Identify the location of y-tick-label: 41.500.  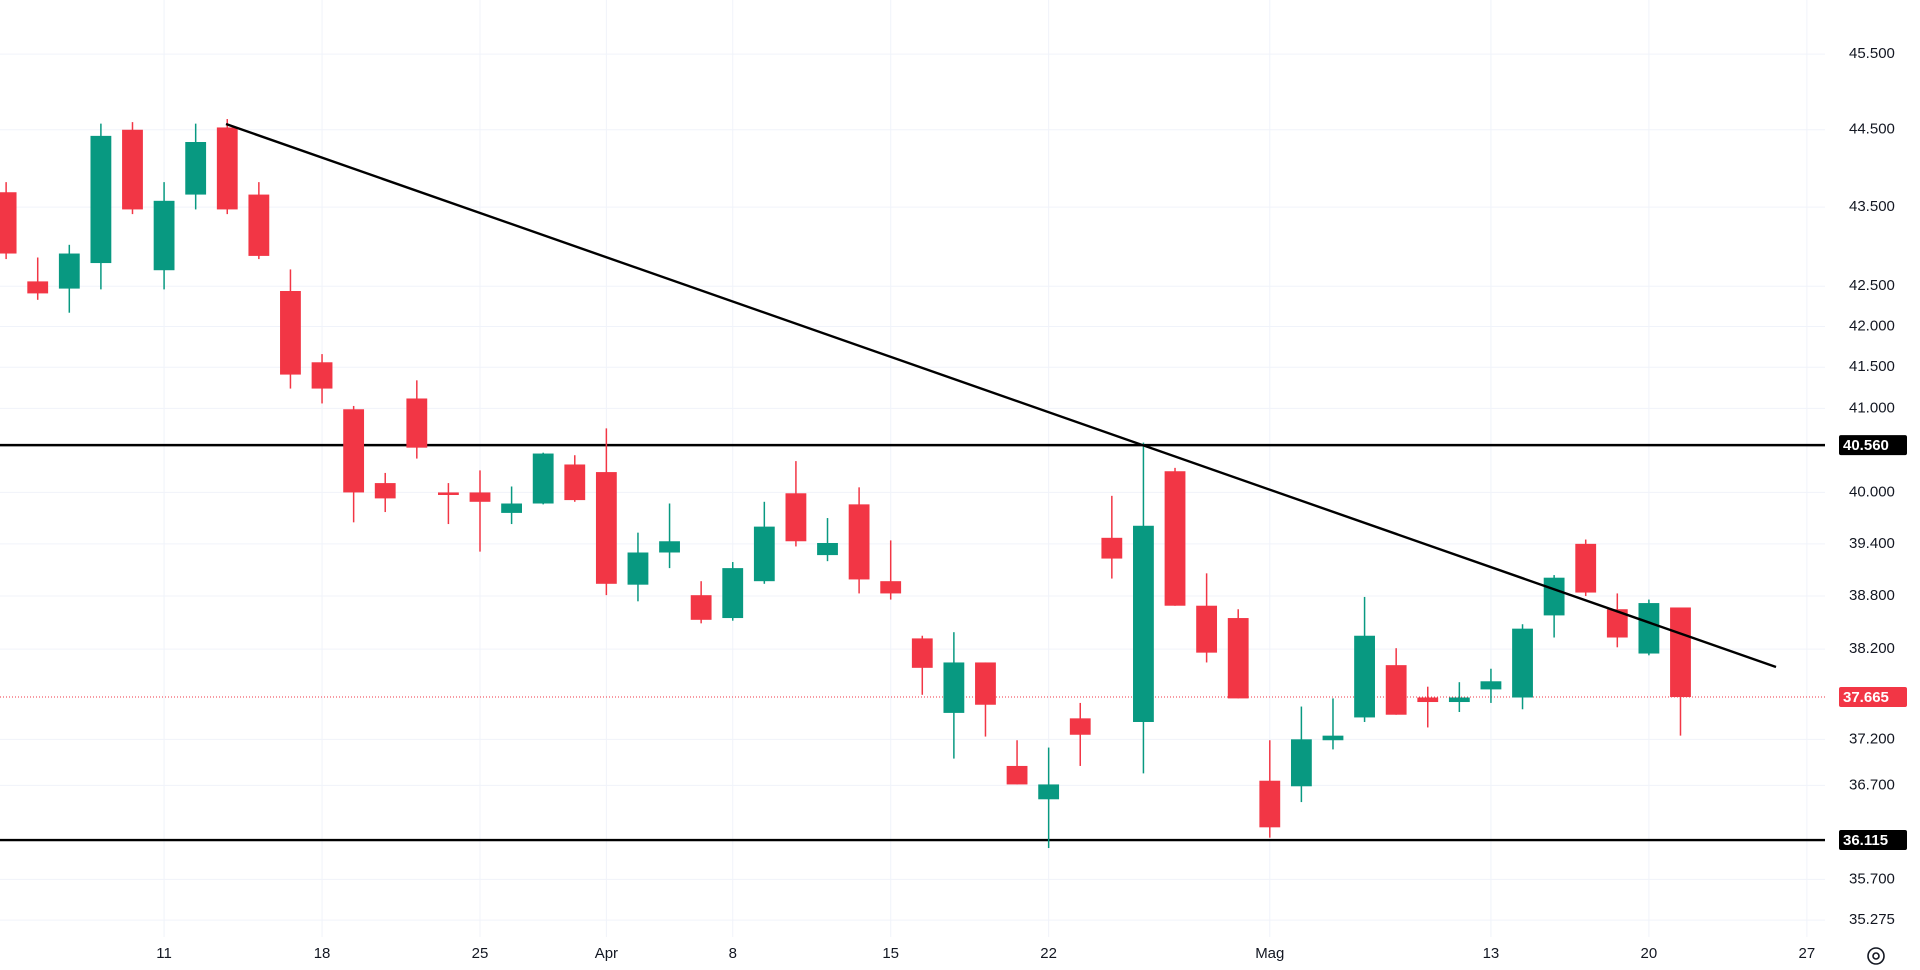
(1872, 366).